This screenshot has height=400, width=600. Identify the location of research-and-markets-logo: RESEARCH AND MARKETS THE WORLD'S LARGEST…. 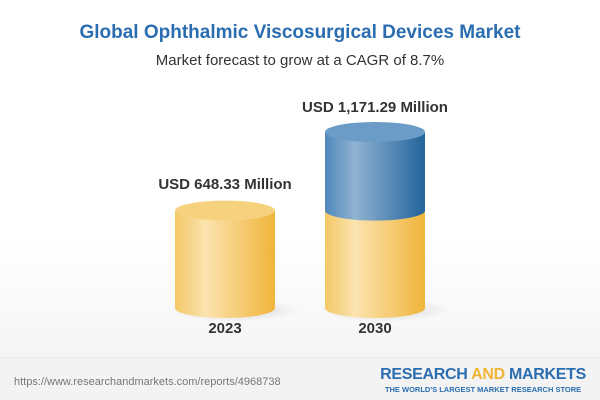
(483, 380).